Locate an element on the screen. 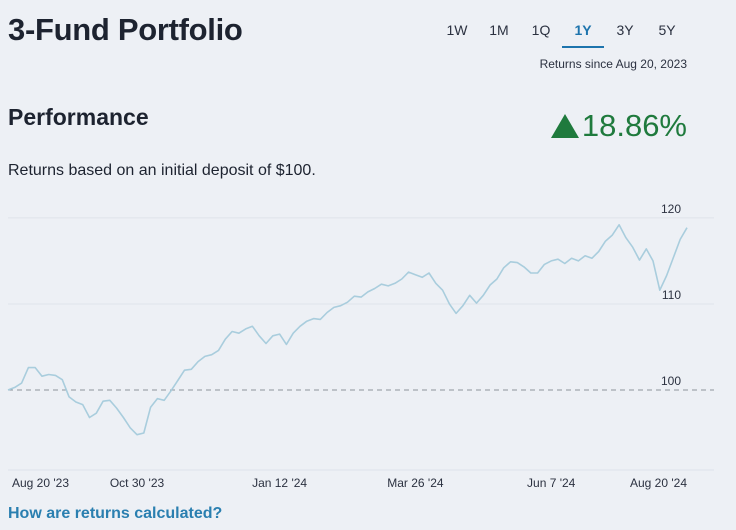  x-tick-label: Oct 30 '23 is located at coordinates (137, 483).